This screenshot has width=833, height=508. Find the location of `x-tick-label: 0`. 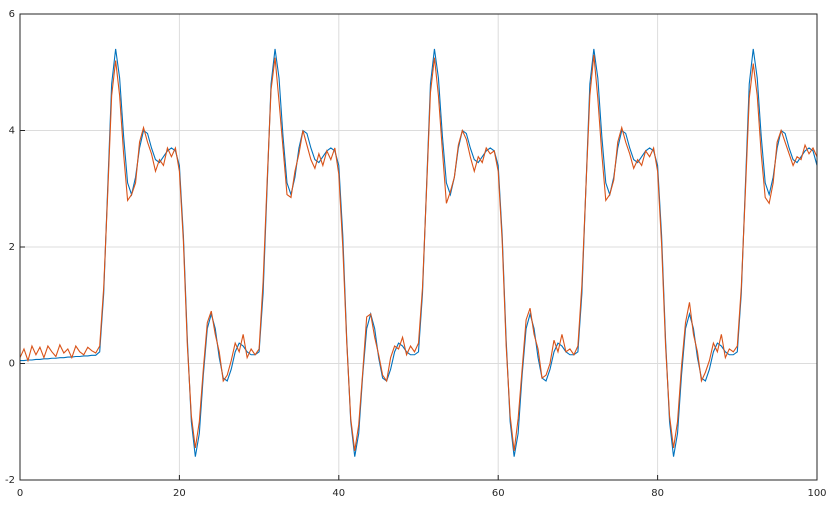

x-tick-label: 0 is located at coordinates (20, 493).